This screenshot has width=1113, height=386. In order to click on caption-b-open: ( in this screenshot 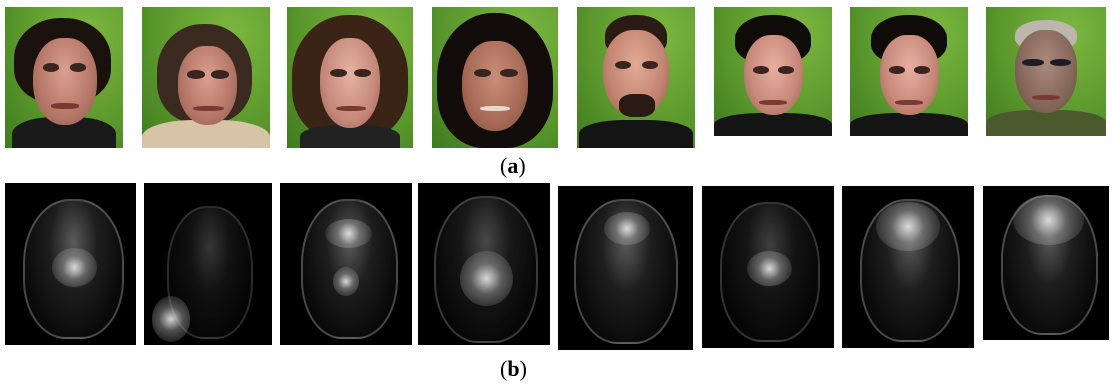, I will do `click(504, 368)`.